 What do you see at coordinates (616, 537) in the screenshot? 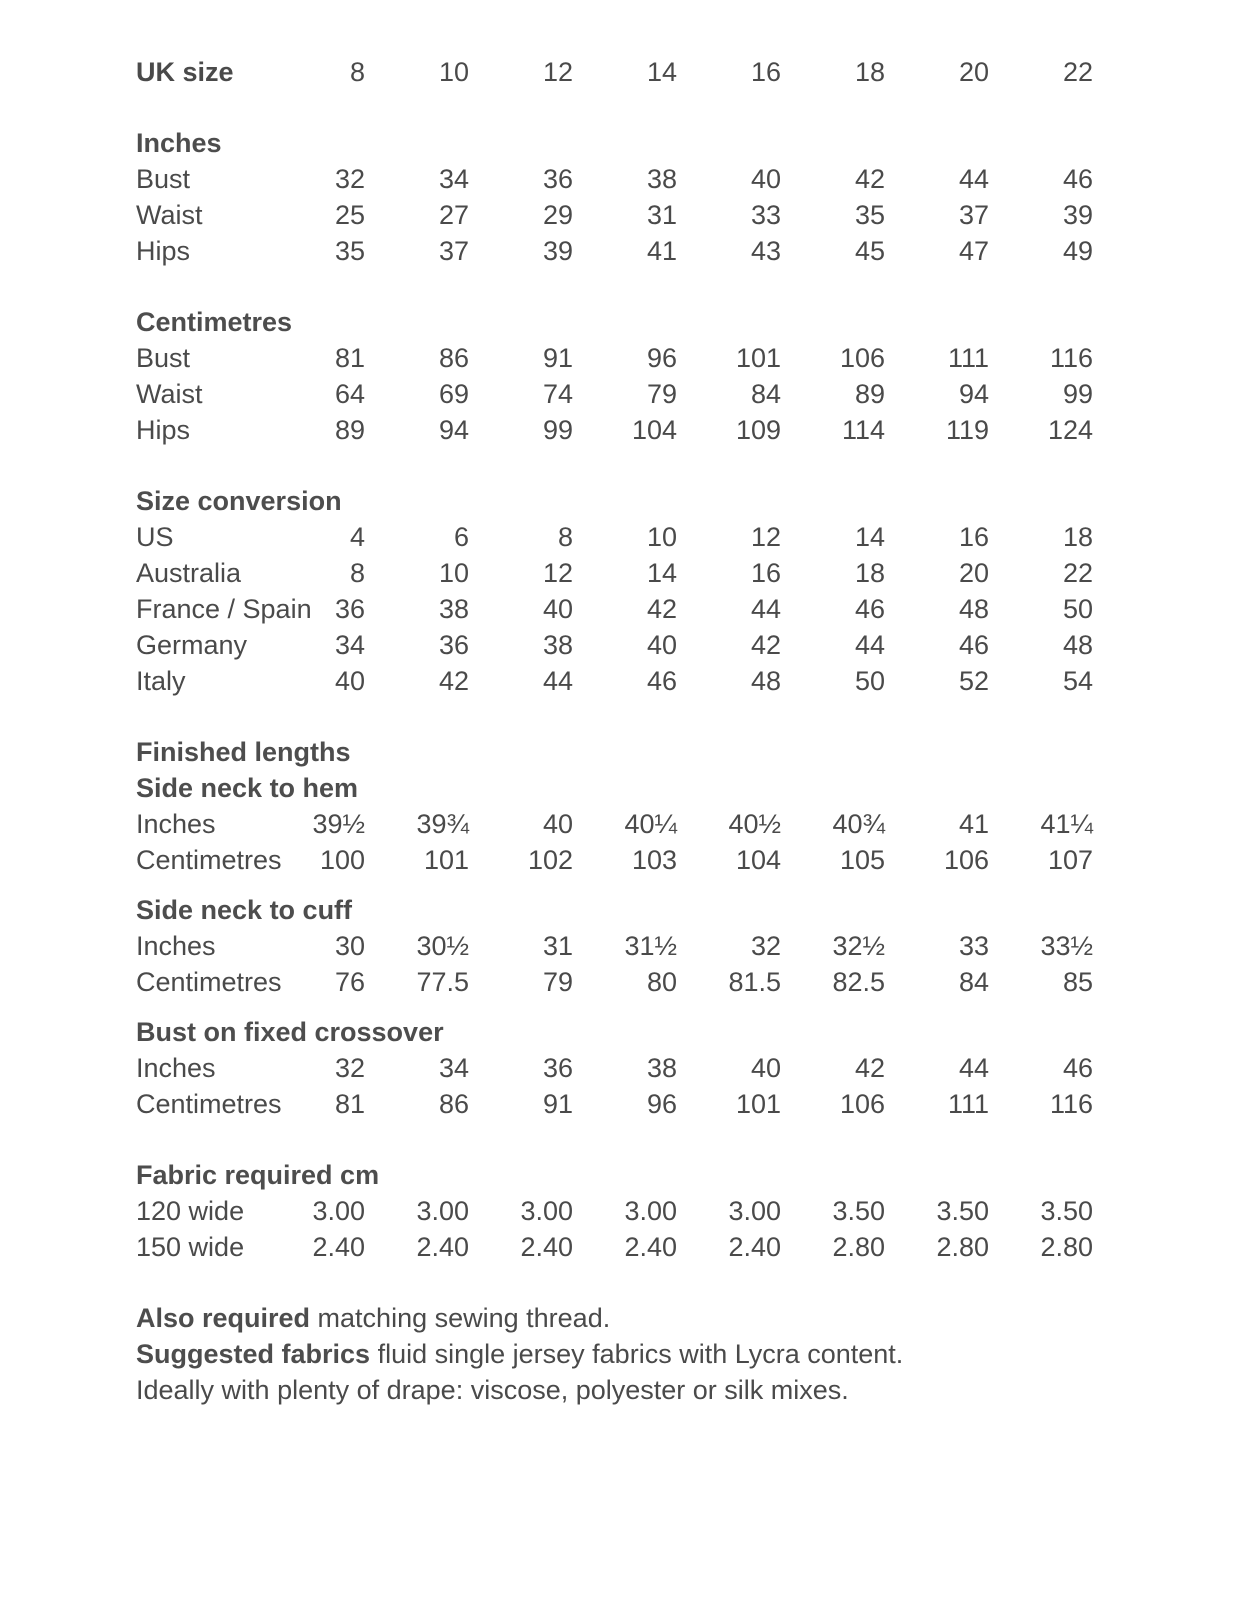
I see `table-row: US 4 6 8 10 12 14 16 18` at bounding box center [616, 537].